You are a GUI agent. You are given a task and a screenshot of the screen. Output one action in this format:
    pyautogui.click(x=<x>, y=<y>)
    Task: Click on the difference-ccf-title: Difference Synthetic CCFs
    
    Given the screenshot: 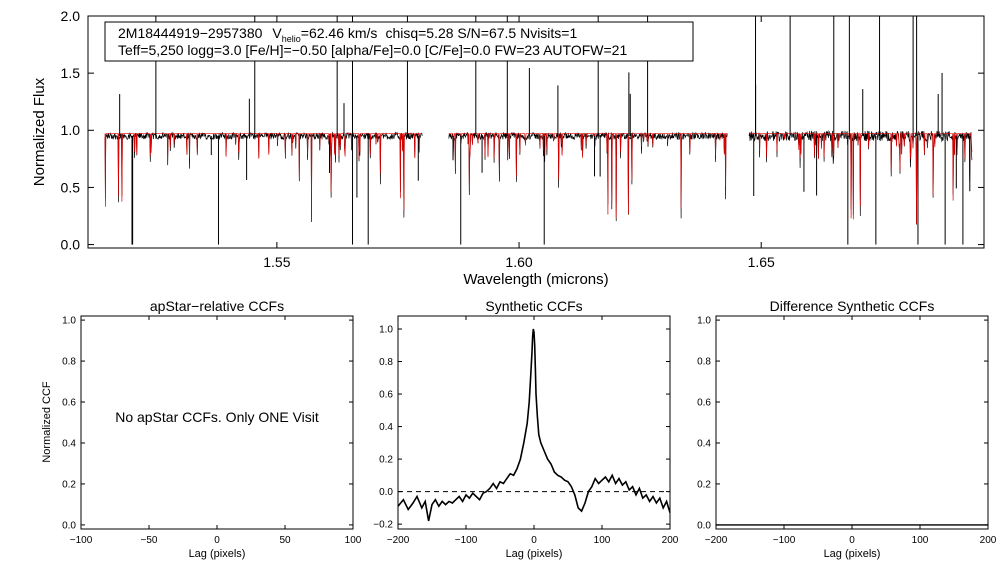 What is the action you would take?
    pyautogui.click(x=852, y=306)
    